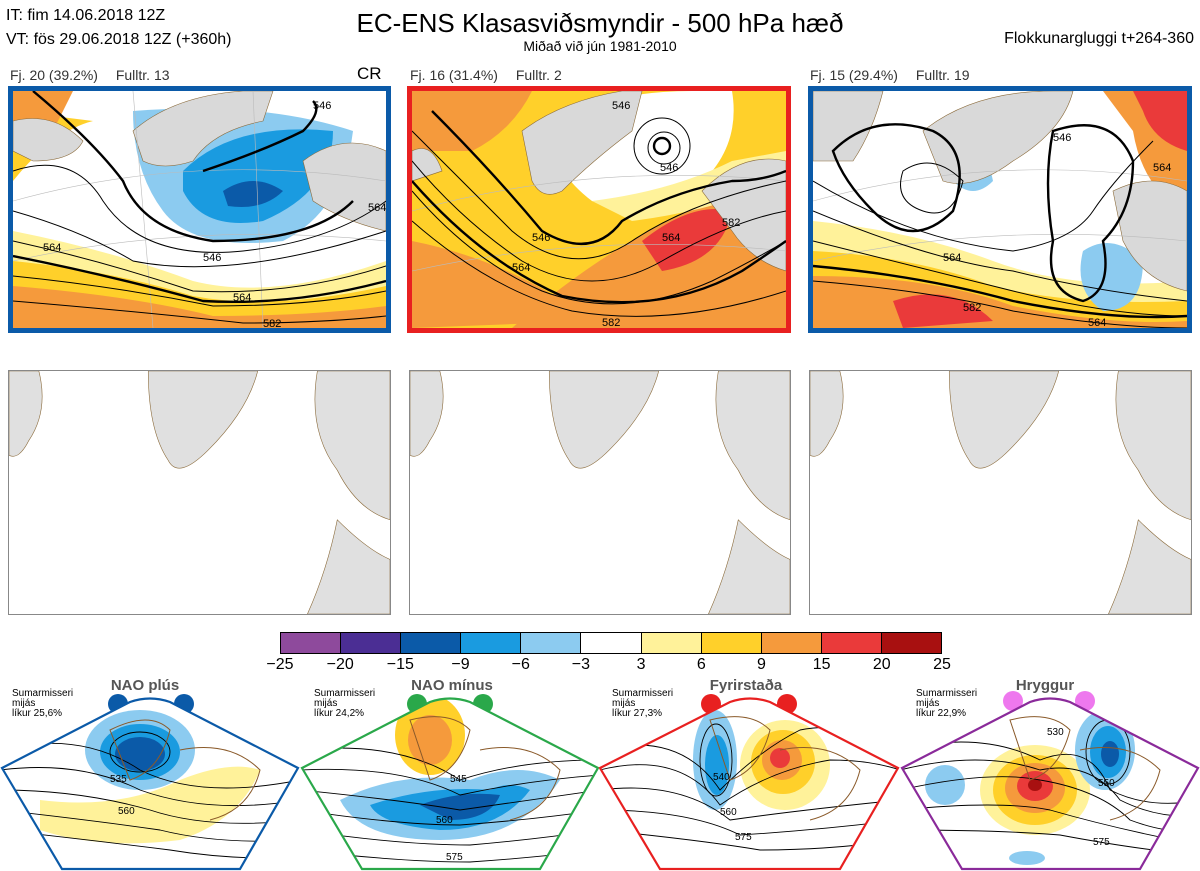 The height and width of the screenshot is (871, 1200). Describe the element at coordinates (43, 693) in the screenshot. I see `regime-1-season: Sumarmisseri` at that location.